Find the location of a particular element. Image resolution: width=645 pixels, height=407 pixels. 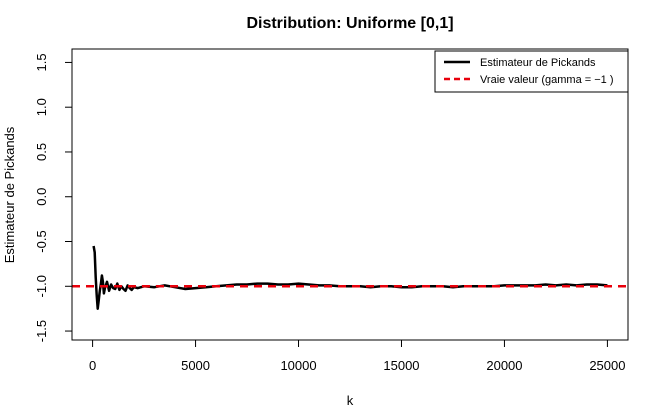

legend-box is located at coordinates (531, 71).